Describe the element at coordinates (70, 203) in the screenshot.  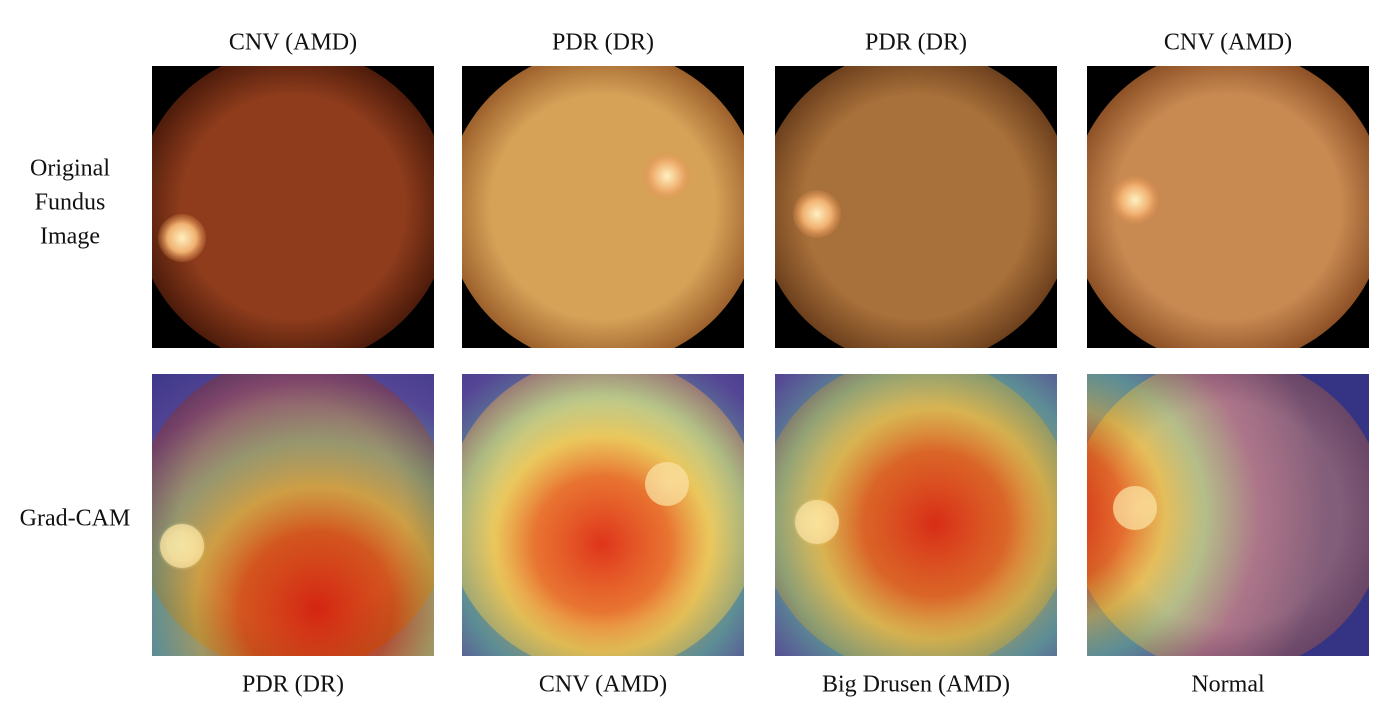
I see `row-label: Fundus` at that location.